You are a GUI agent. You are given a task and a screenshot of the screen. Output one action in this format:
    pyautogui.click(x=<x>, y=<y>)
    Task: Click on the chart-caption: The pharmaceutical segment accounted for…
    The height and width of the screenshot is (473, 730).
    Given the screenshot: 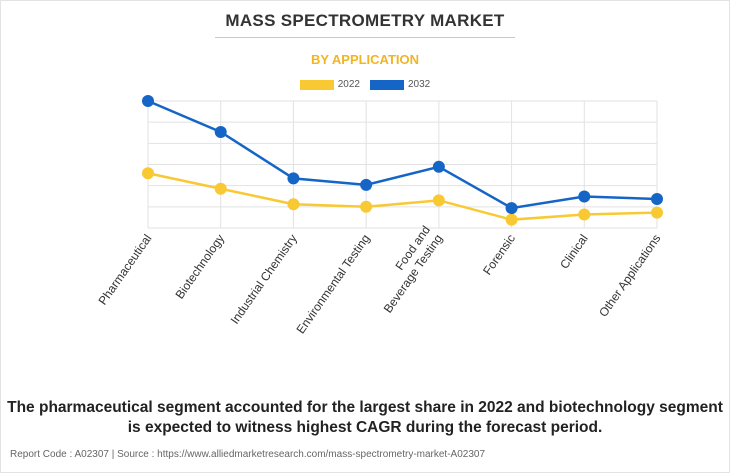 What is the action you would take?
    pyautogui.click(x=365, y=417)
    